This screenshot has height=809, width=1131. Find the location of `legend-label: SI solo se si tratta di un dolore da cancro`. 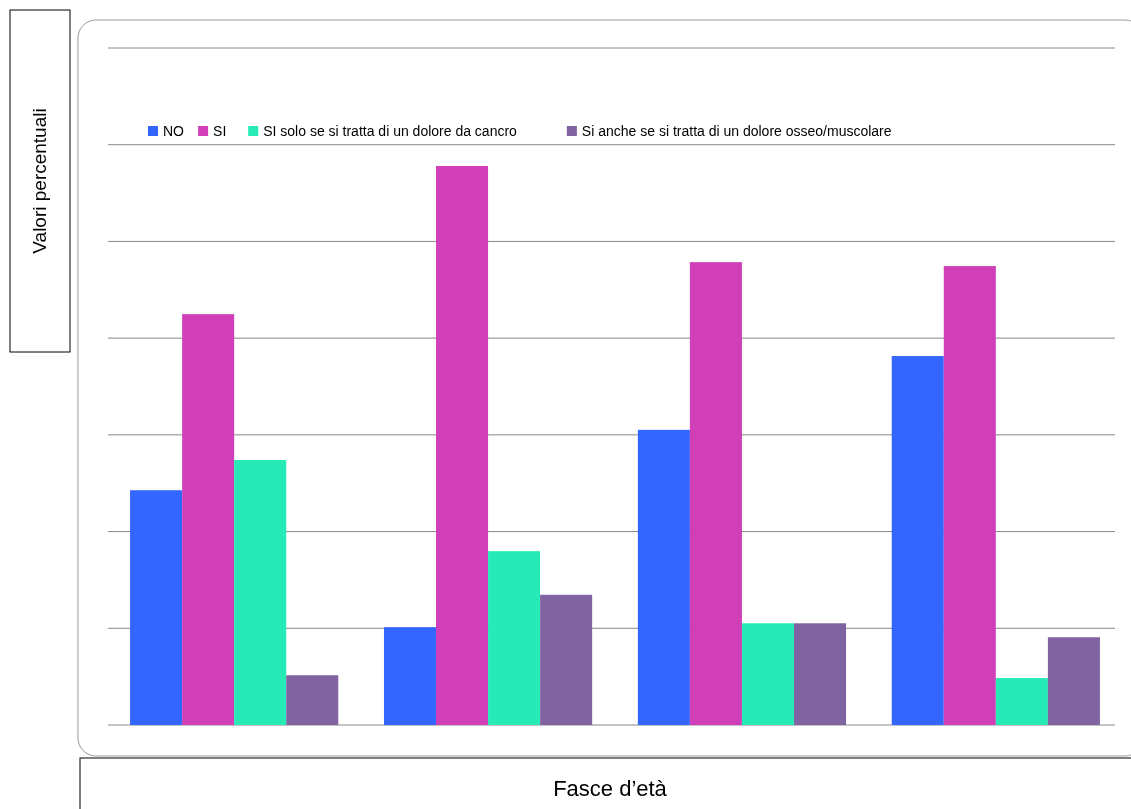

legend-label: SI solo se si tratta di un dolore da cancro is located at coordinates (390, 131).